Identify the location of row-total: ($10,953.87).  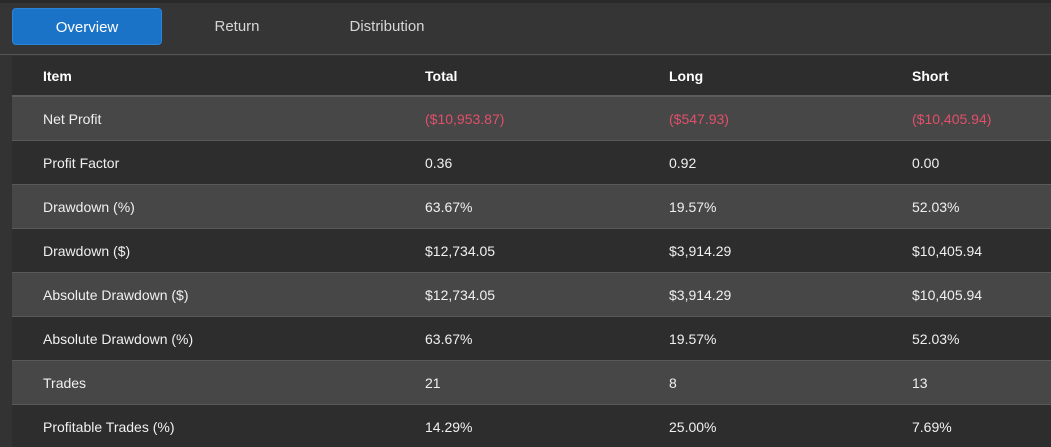
(465, 118).